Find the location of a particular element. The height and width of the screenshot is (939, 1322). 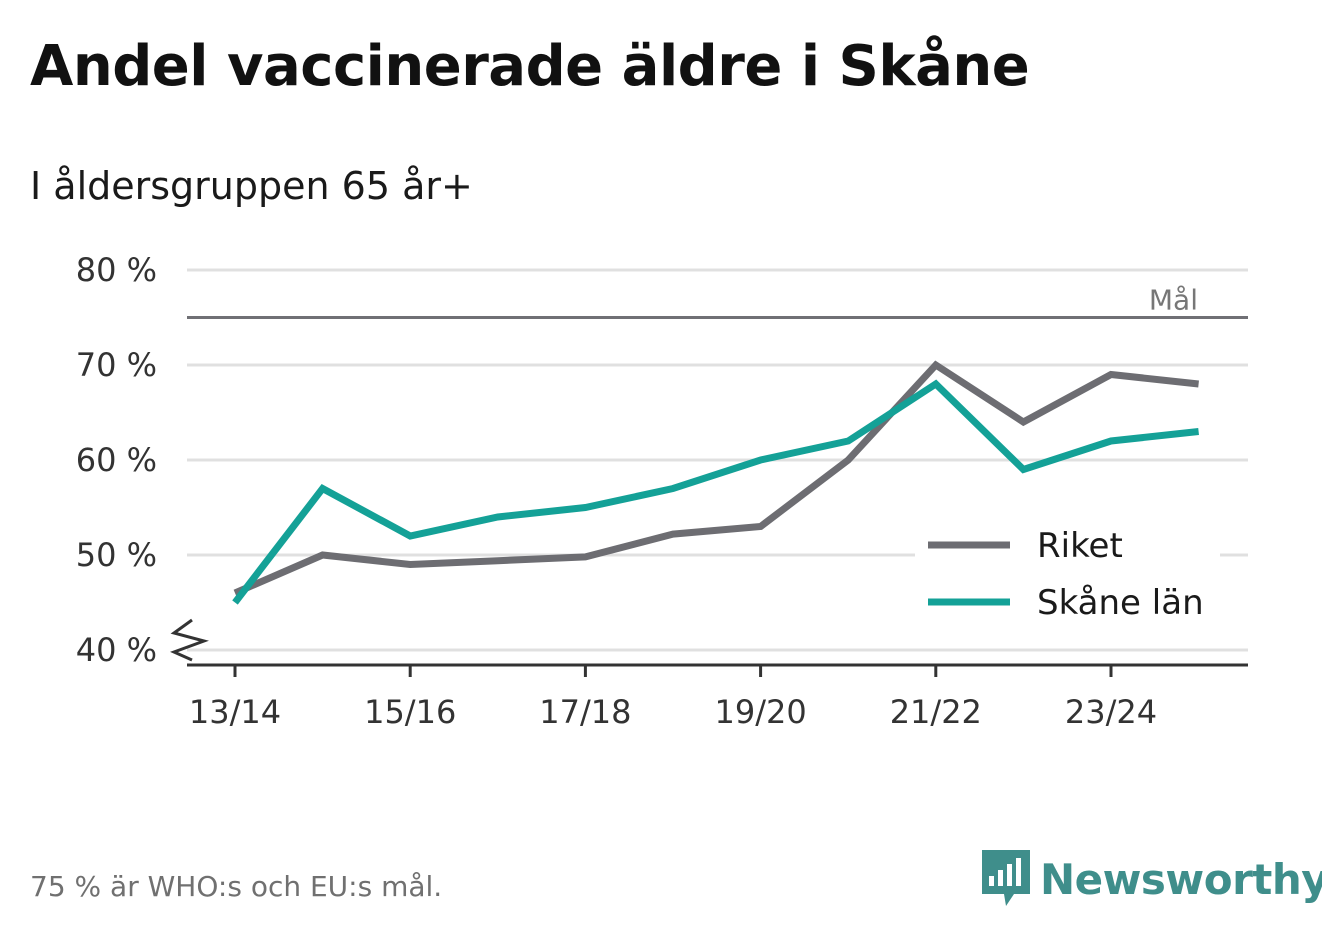

brand-logo: Newsworthy is located at coordinates (1151, 879).